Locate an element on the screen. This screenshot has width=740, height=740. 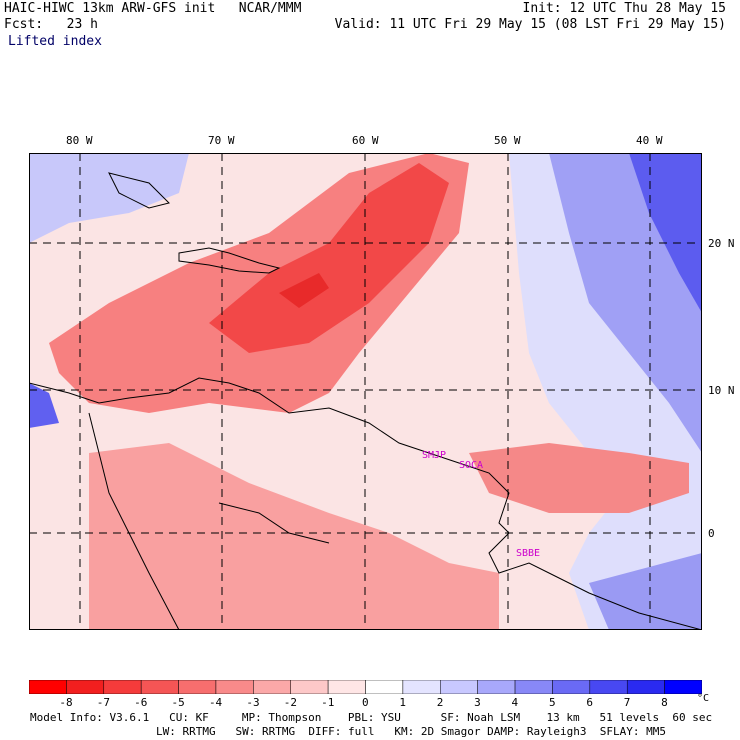
lon-label-60w: 60 W is located at coordinates (365, 140).